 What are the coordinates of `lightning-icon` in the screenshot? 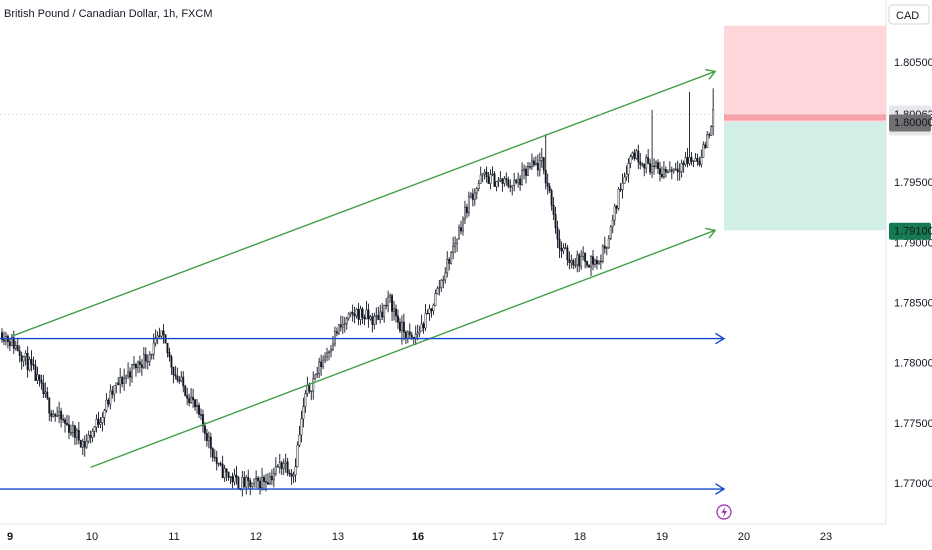 It's located at (724, 512).